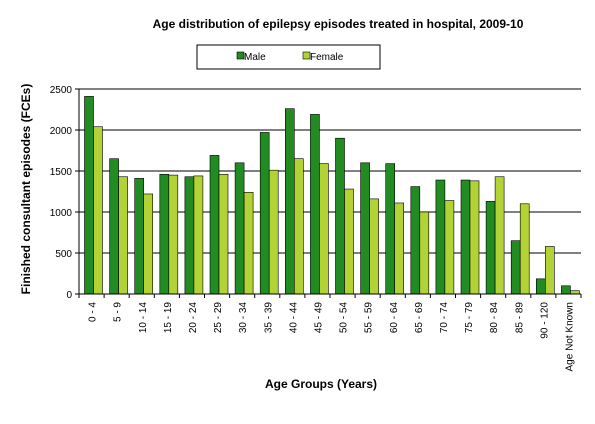 The width and height of the screenshot is (595, 424). What do you see at coordinates (293, 318) in the screenshot?
I see `x-tick-label: 40 - 44` at bounding box center [293, 318].